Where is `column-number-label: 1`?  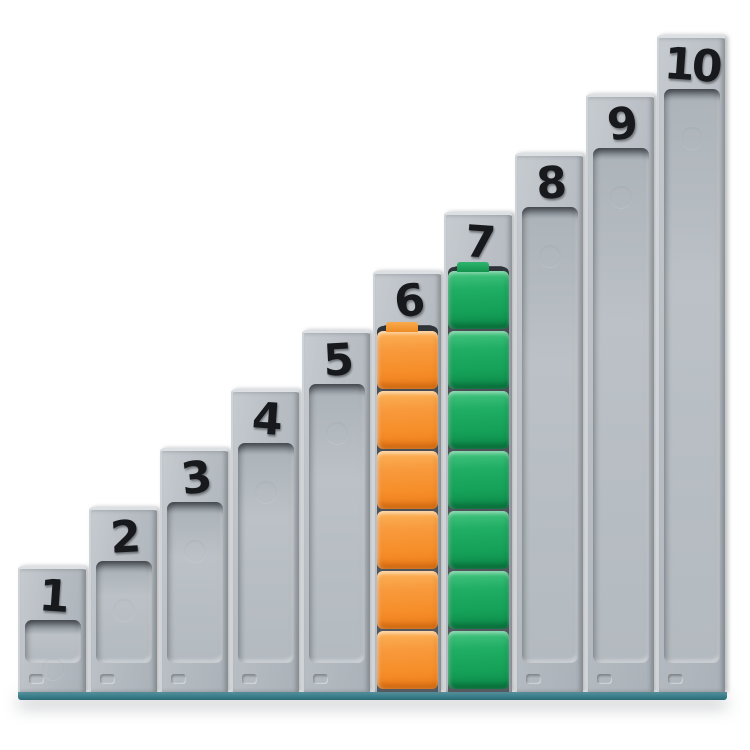 column-number-label: 1 is located at coordinates (53, 596).